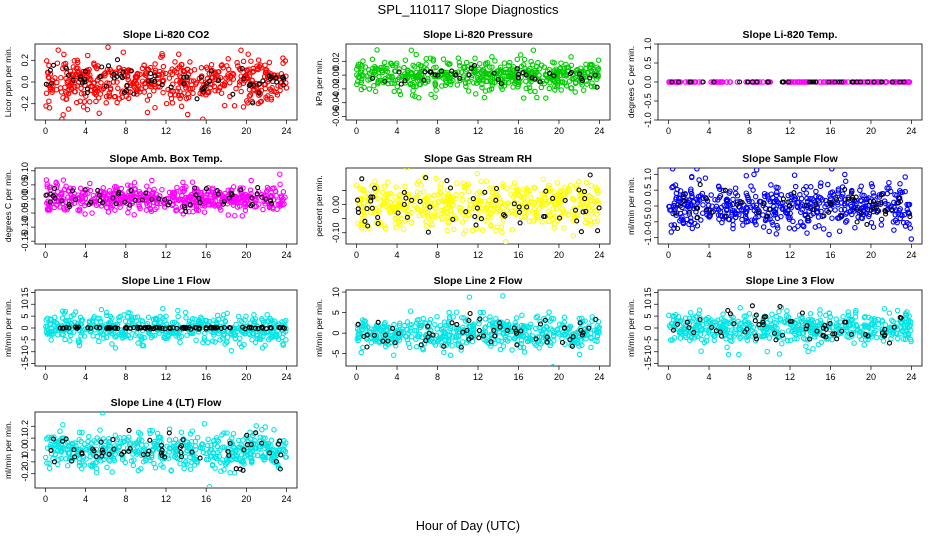 Image resolution: width=936 pixels, height=540 pixels. I want to click on y-tick-label: 0.0, so click(648, 82).